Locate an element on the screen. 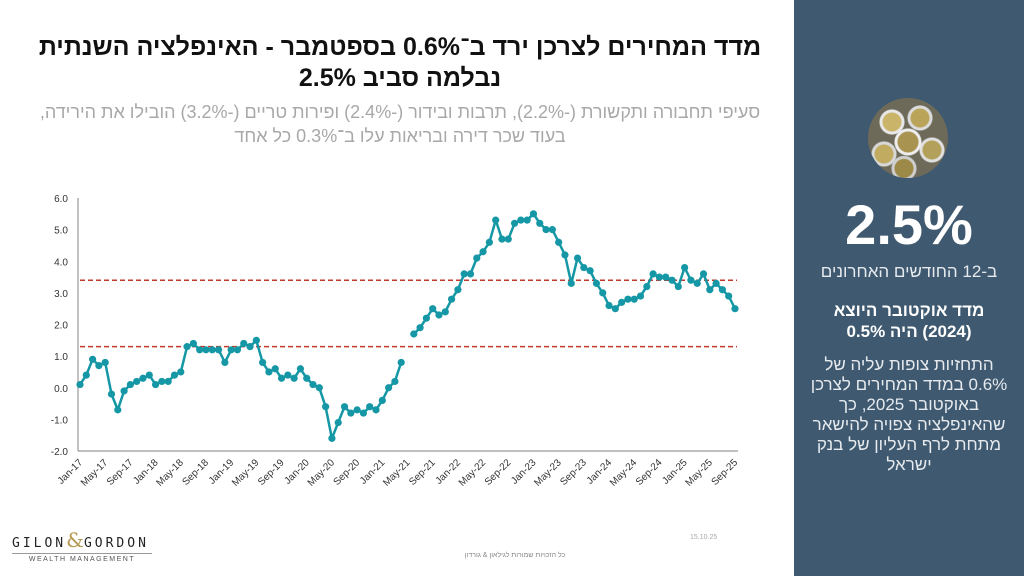  y-tick-label: -2.0 is located at coordinates (60, 452).